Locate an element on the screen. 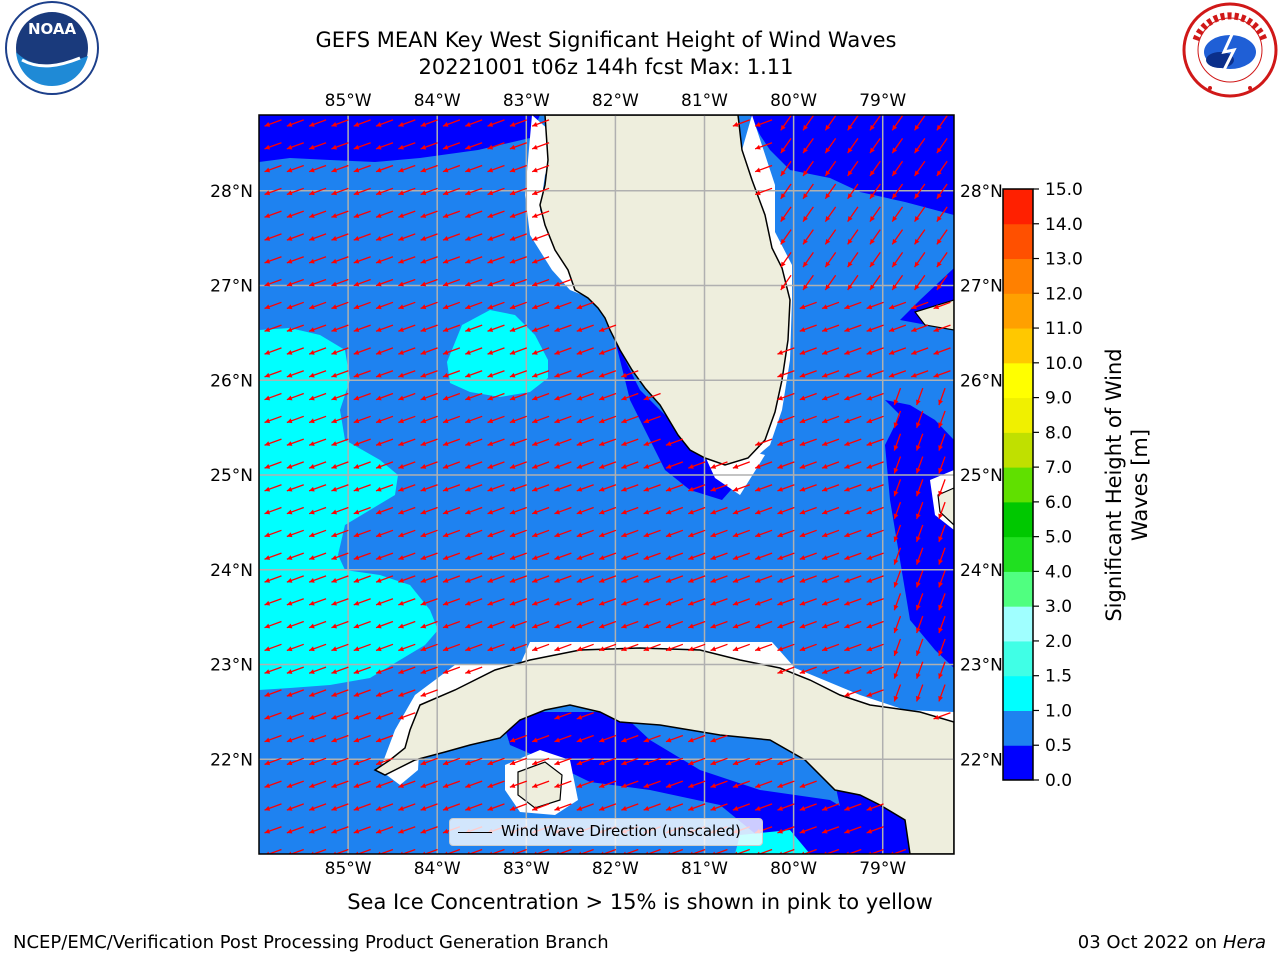 The width and height of the screenshot is (1280, 960). colorbar-tick-label: 4.0 is located at coordinates (1058, 572).